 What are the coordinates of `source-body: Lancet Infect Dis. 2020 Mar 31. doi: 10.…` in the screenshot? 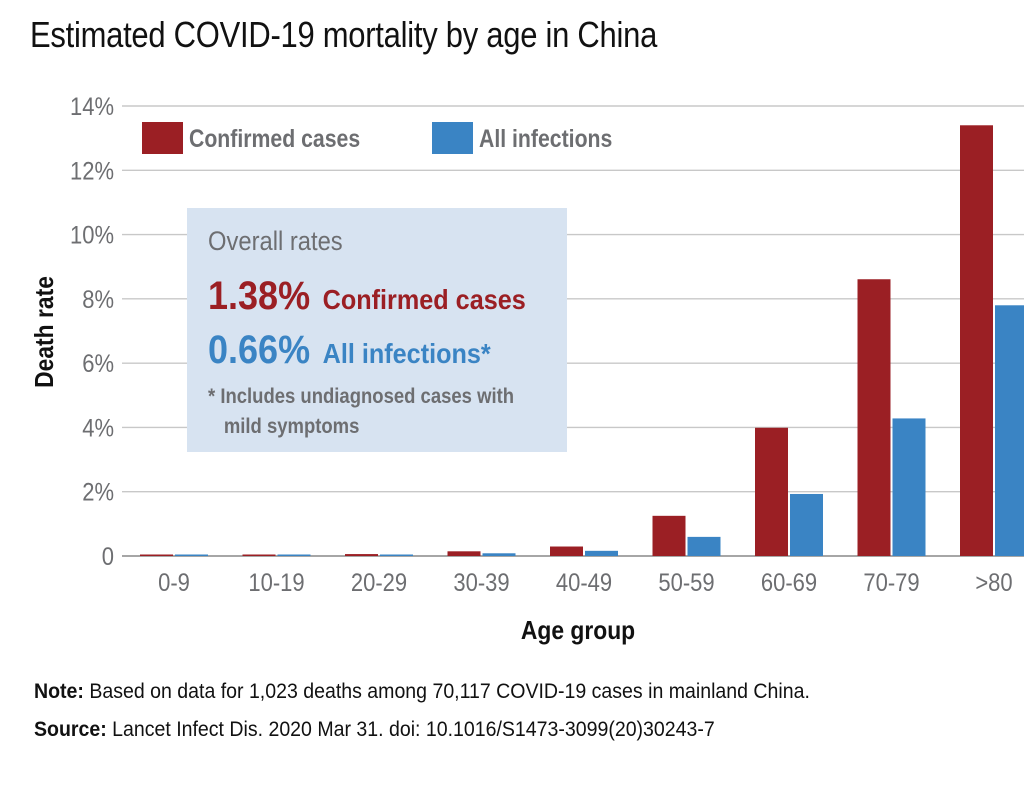 It's located at (410, 729).